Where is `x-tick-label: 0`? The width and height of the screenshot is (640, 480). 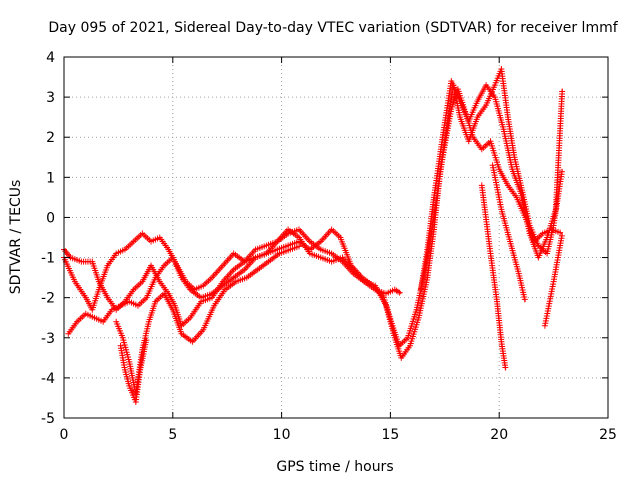 x-tick-label: 0 is located at coordinates (64, 435).